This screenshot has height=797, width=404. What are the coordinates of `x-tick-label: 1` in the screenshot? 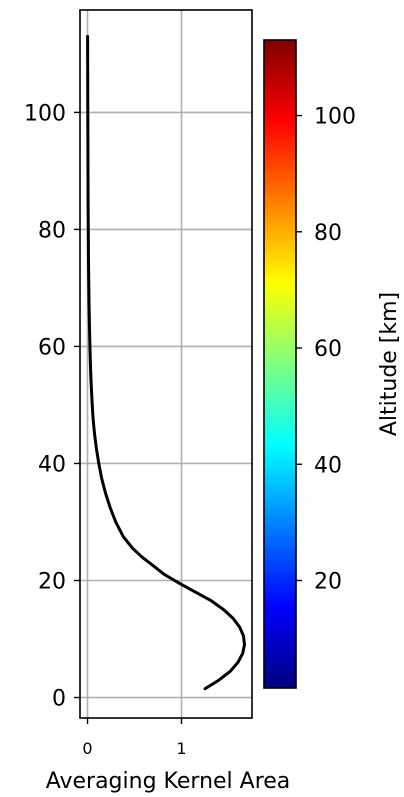 It's located at (181, 748).